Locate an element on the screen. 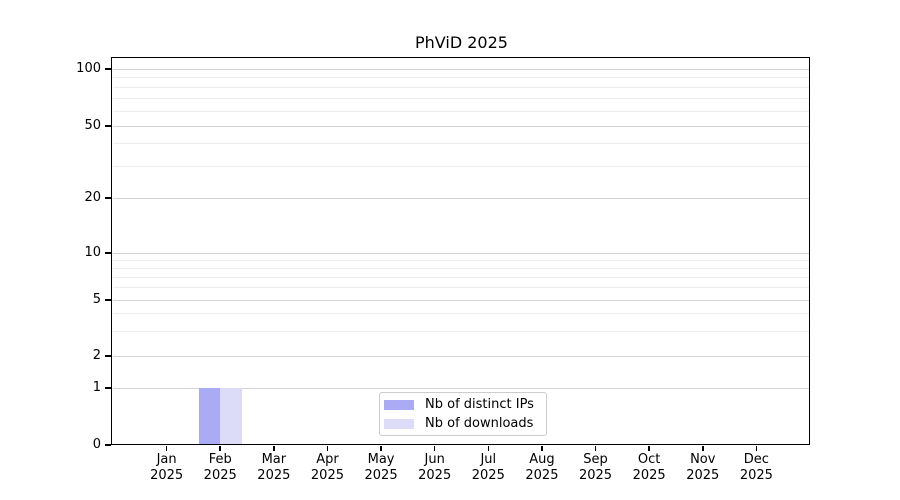  x-tick-label-month: Jan is located at coordinates (166, 459).